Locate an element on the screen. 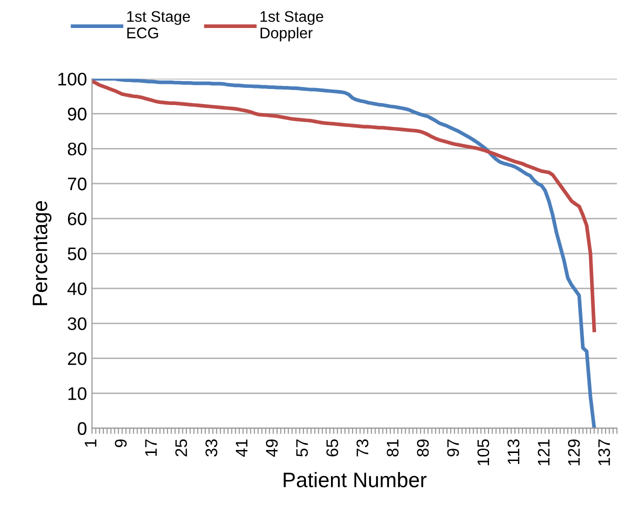  x-tick-label: 129 is located at coordinates (574, 452).